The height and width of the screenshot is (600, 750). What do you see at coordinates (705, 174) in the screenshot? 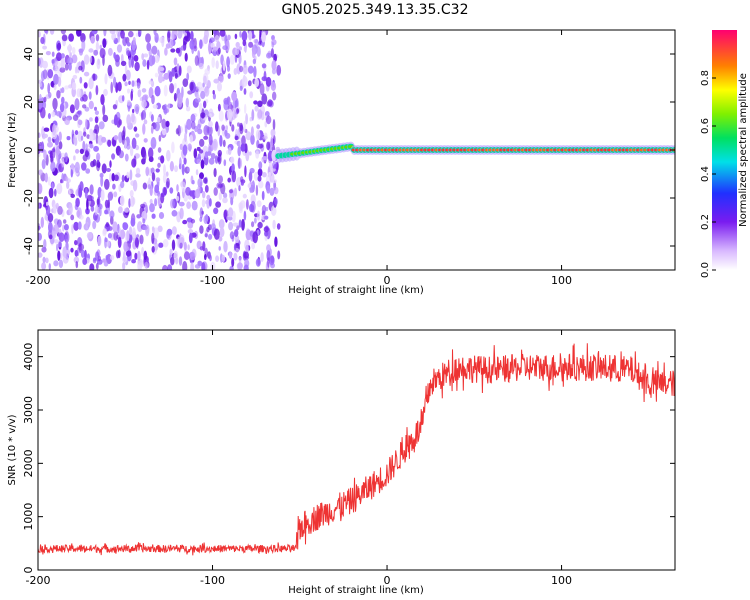
I see `colorbar-tick-label: 0.4` at bounding box center [705, 174].